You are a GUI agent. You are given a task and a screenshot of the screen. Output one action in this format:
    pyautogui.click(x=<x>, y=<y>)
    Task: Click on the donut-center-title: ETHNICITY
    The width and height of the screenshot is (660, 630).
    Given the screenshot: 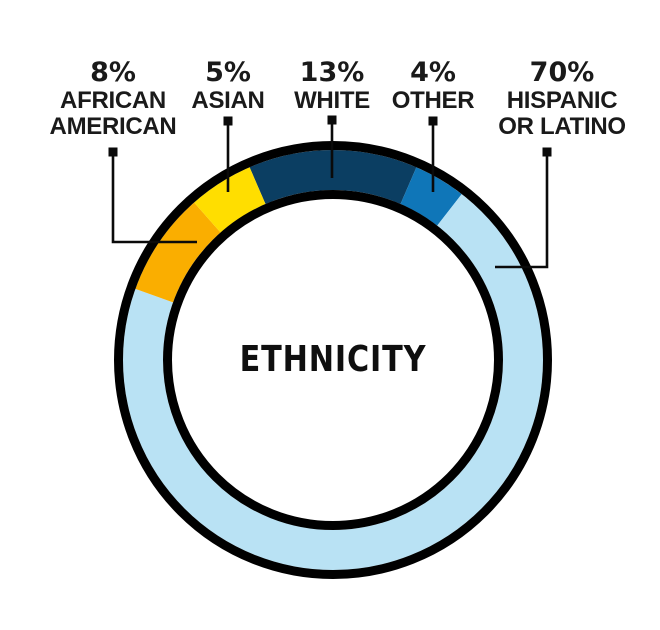 What is the action you would take?
    pyautogui.click(x=333, y=359)
    